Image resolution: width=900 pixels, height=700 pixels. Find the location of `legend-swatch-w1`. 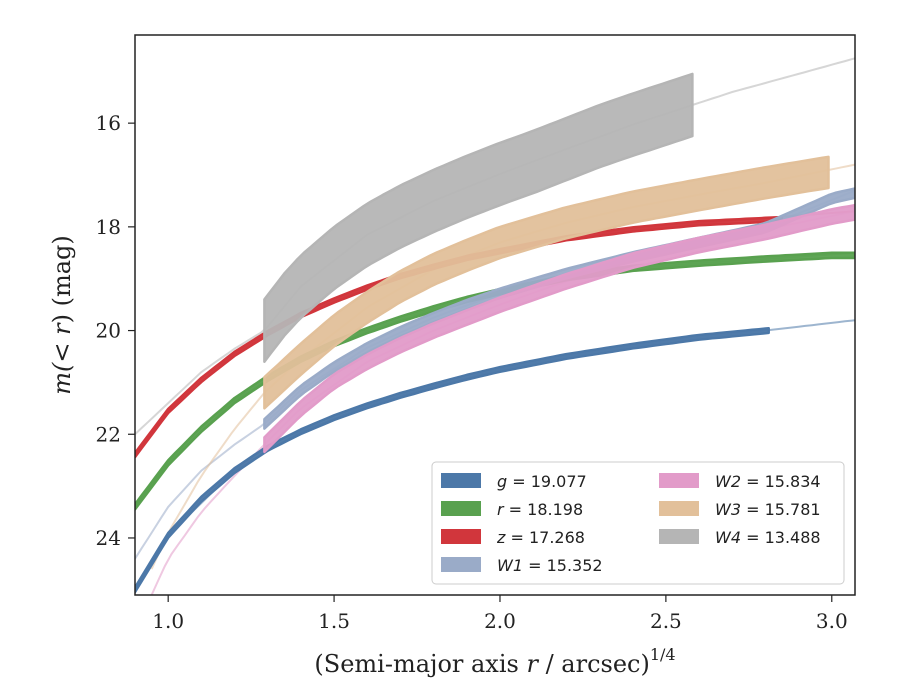

legend-swatch-w1 is located at coordinates (461, 564).